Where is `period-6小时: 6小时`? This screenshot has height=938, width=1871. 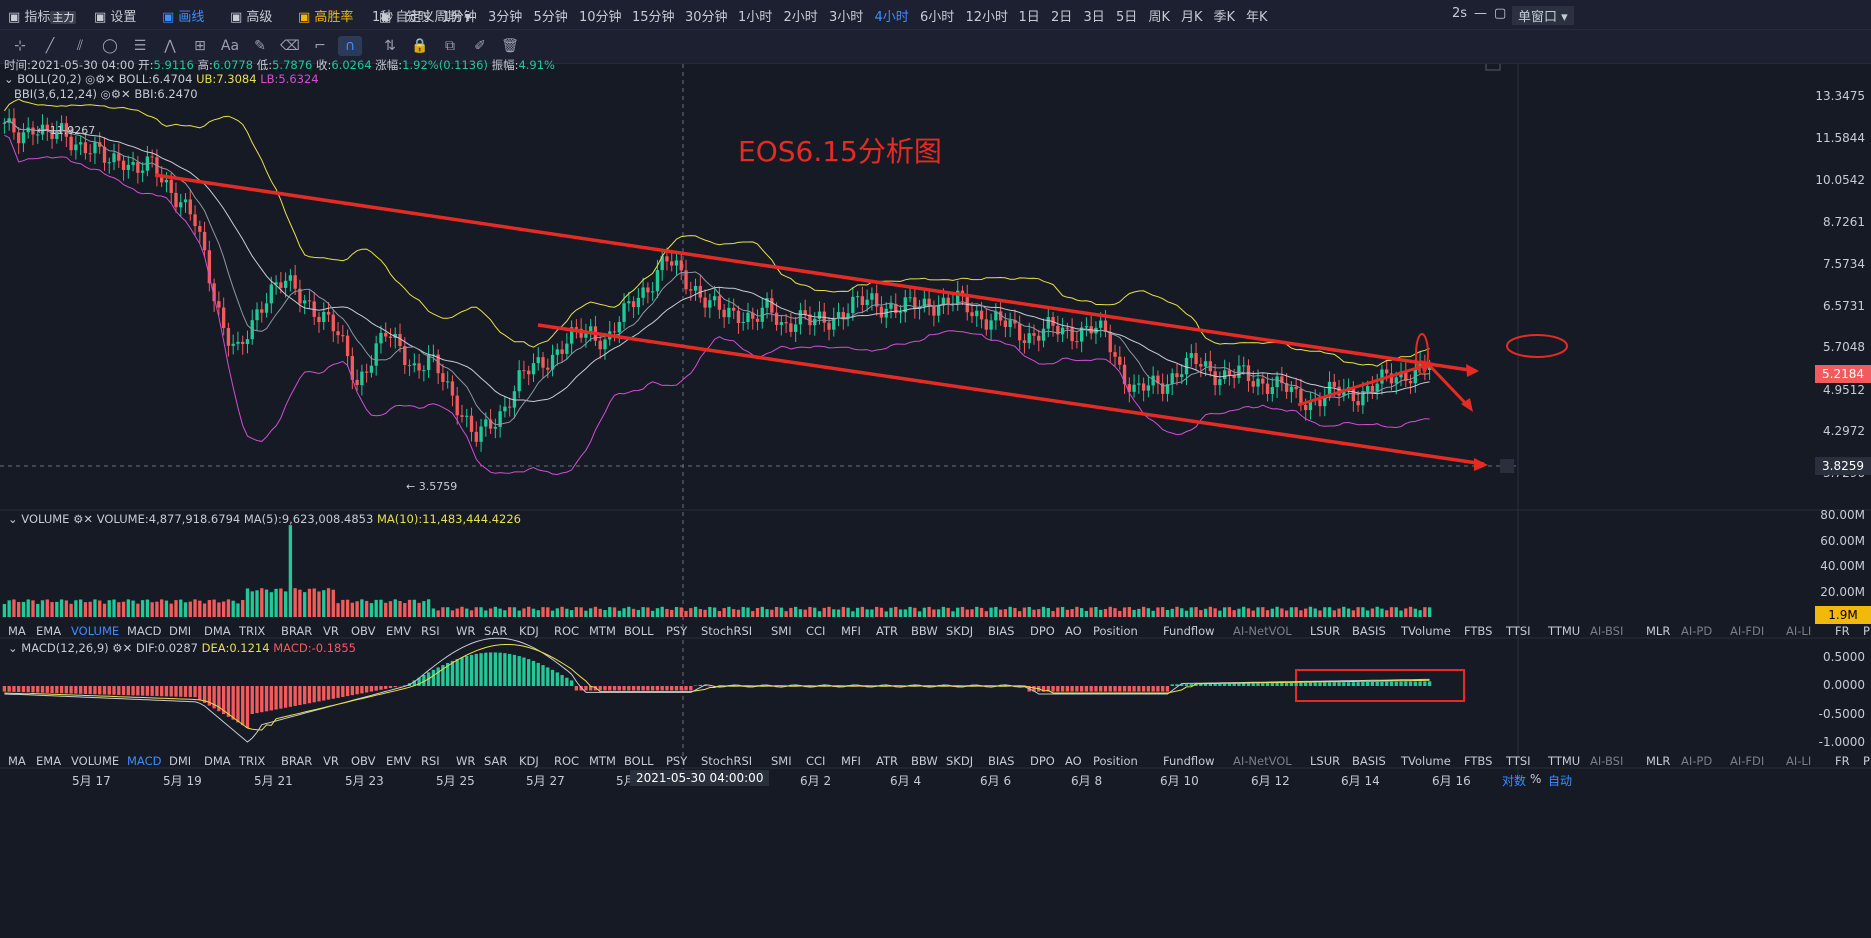 period-6小时: 6小时 is located at coordinates (937, 17).